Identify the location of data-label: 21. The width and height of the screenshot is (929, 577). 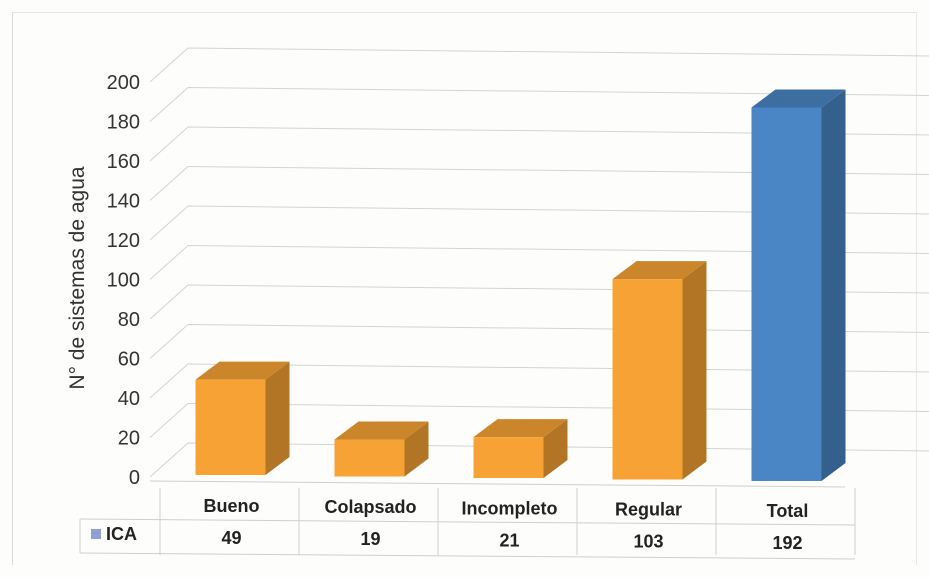
(509, 540).